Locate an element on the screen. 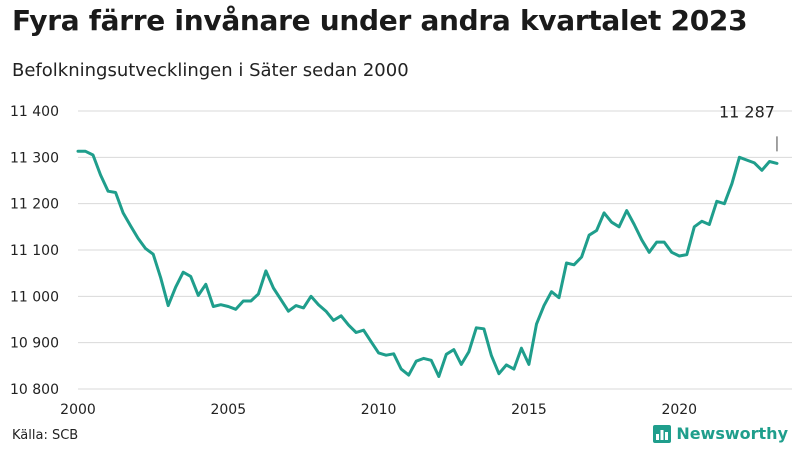 Image resolution: width=800 pixels, height=450 pixels. x-tick-label: 2005 is located at coordinates (228, 410).